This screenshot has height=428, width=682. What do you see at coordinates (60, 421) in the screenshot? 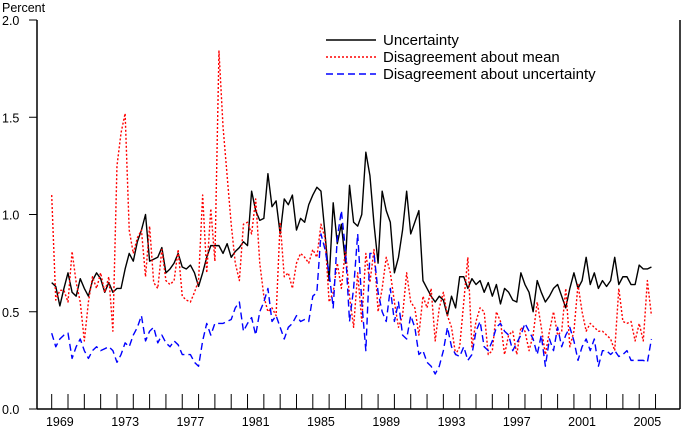
I see `x-tick-label: 1969` at bounding box center [60, 421].